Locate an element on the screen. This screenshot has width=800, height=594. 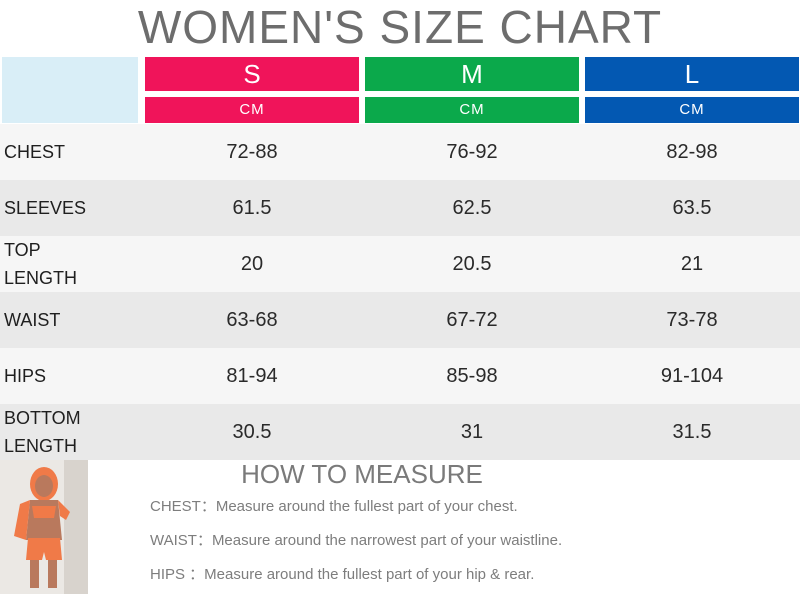
row-label: TOP LENGTH is located at coordinates (41, 264).